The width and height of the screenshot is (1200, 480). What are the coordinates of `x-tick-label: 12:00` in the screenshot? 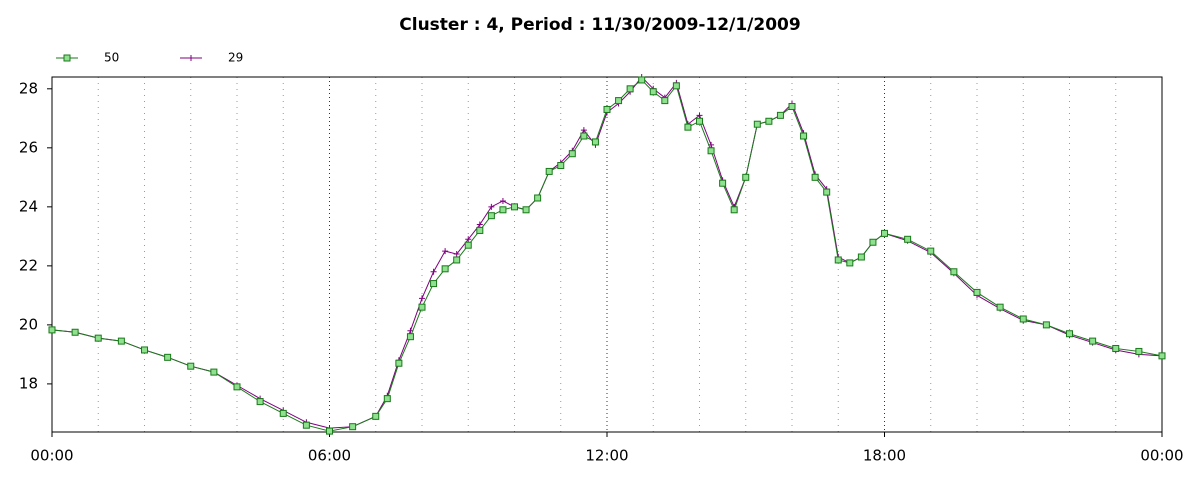 It's located at (606, 456).